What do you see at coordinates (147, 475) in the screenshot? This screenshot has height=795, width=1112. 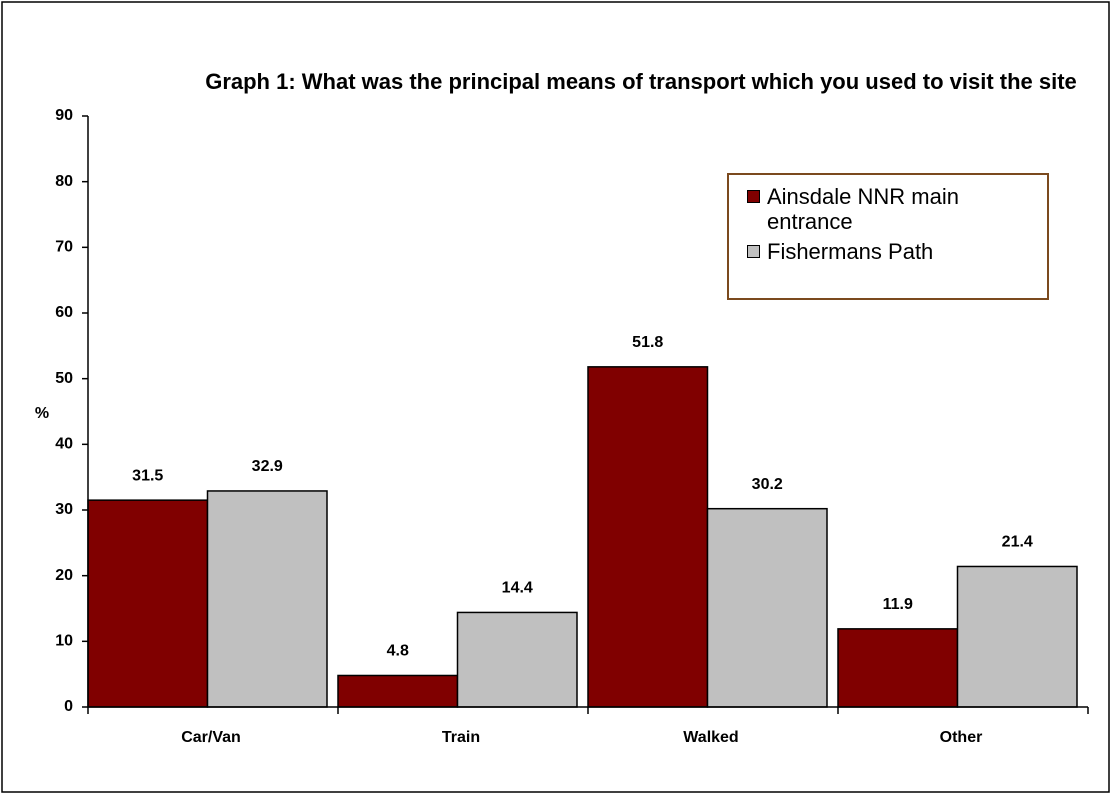 I see `data-label: 31.5` at bounding box center [147, 475].